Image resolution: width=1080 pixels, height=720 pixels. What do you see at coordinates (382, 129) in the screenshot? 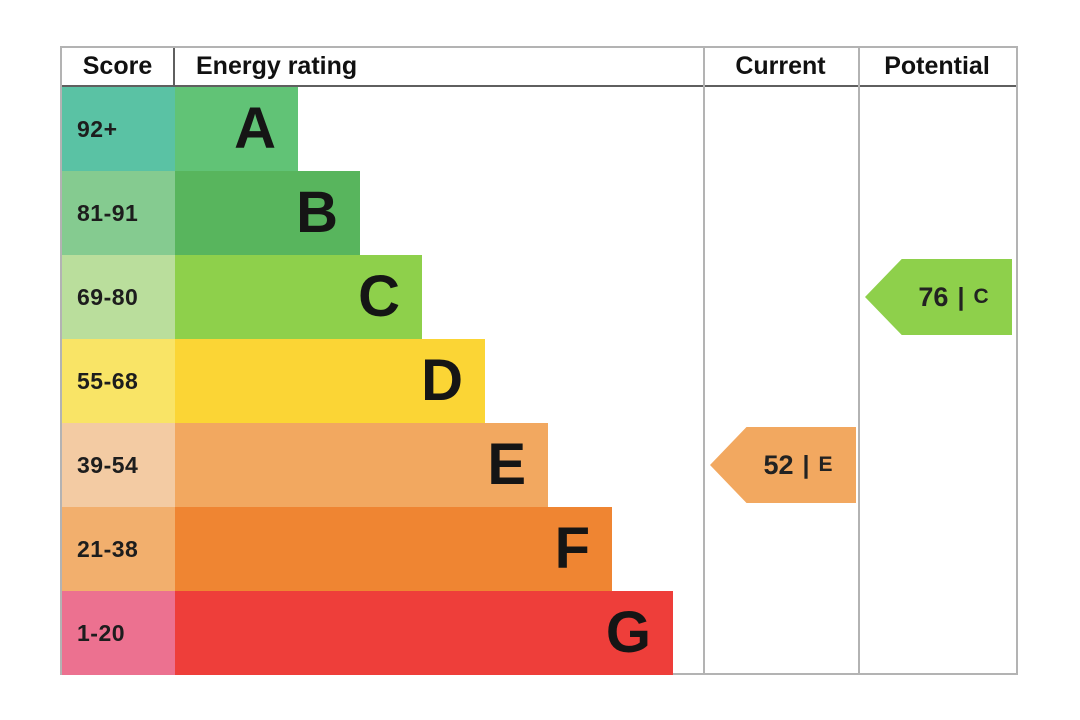
I see `band-row-a: 92+ A` at bounding box center [382, 129].